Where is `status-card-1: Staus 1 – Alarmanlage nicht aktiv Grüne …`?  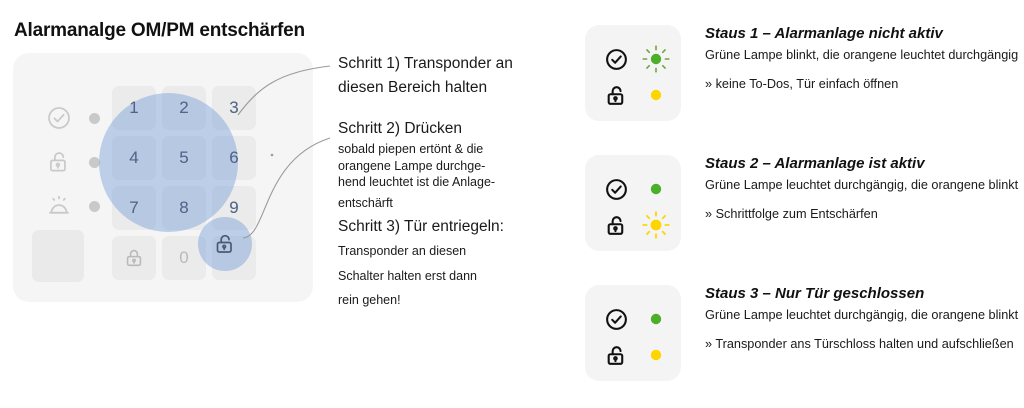 status-card-1: Staus 1 – Alarmanlage nicht aktiv Grüne … is located at coordinates (804, 85).